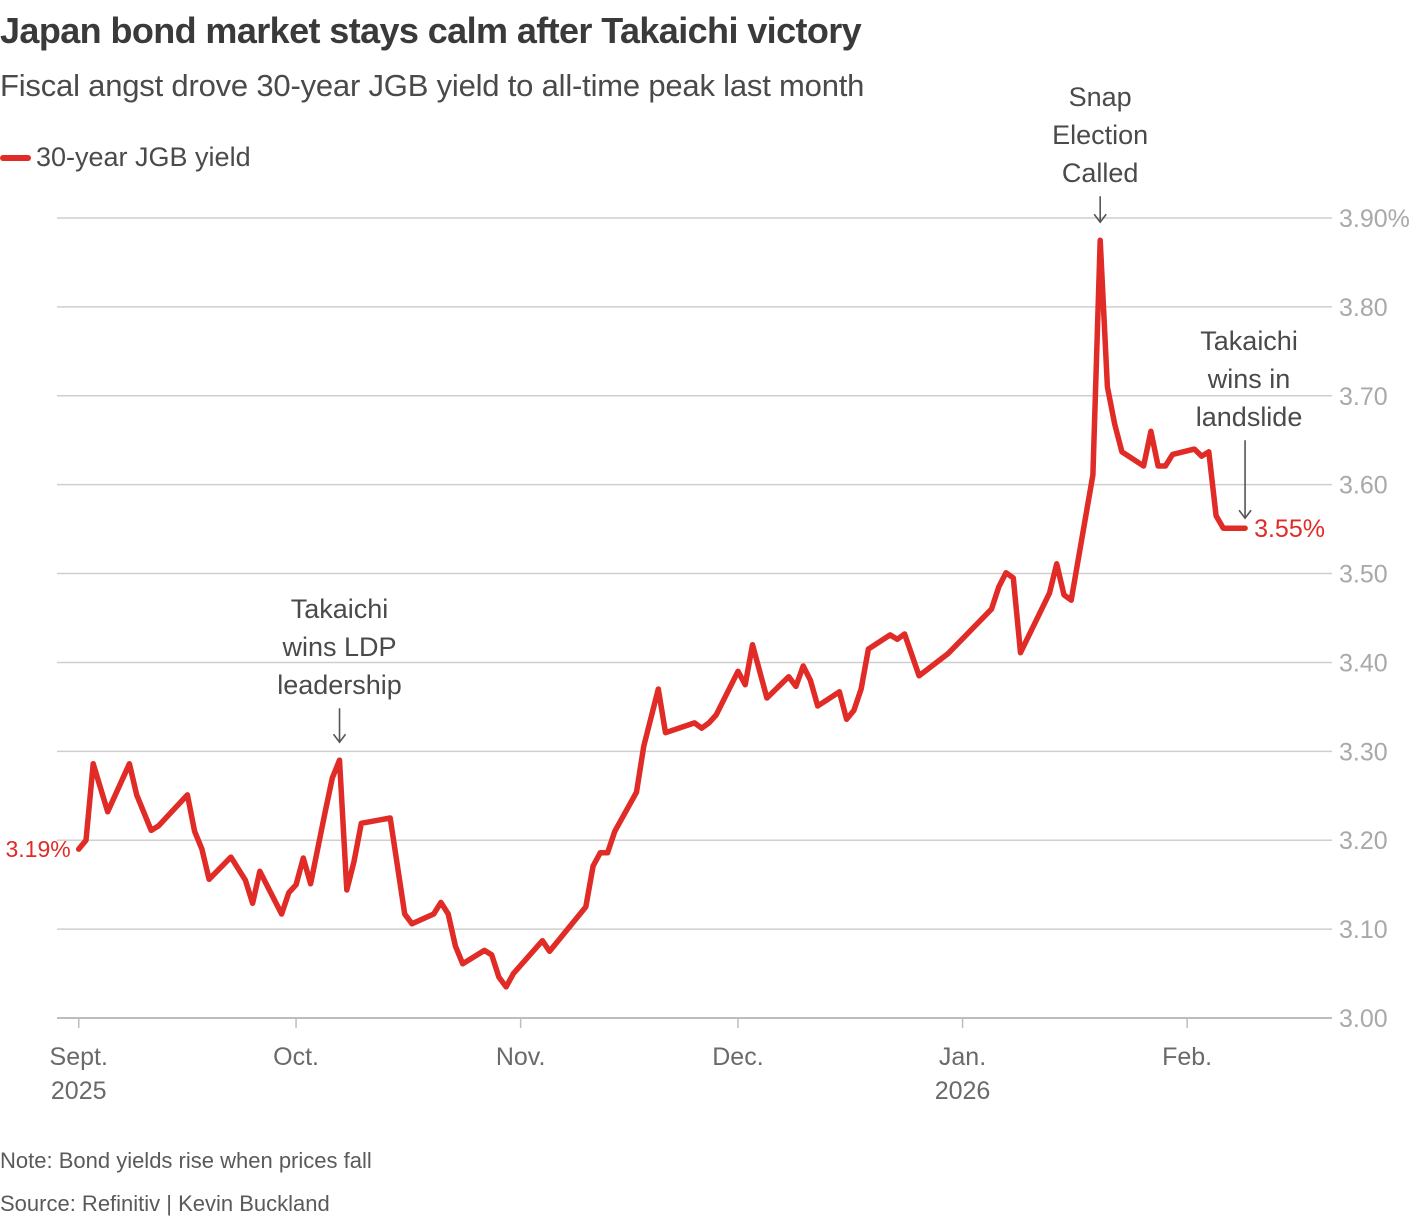 The height and width of the screenshot is (1220, 1420). I want to click on x-tick-label: Oct., so click(296, 1057).